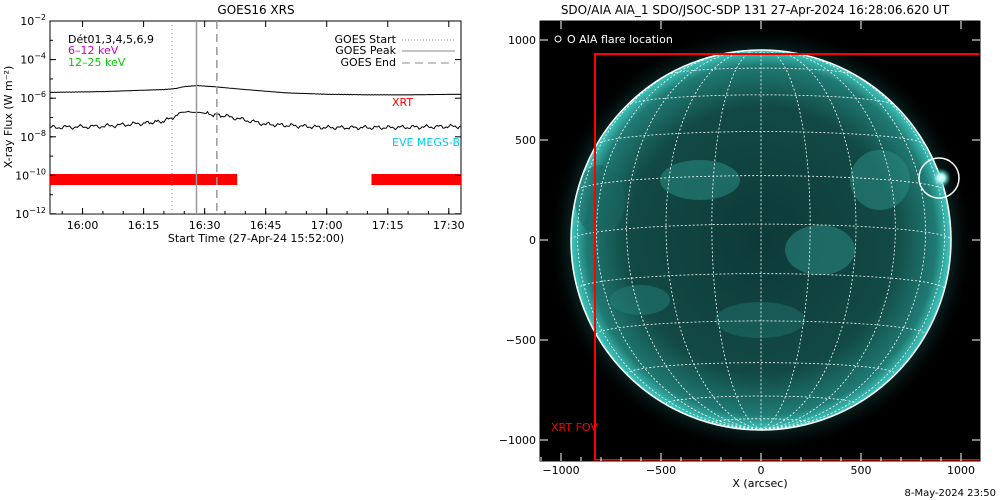  Describe the element at coordinates (574, 427) in the screenshot. I see `xrt-fov-label: XRT FOV` at that location.